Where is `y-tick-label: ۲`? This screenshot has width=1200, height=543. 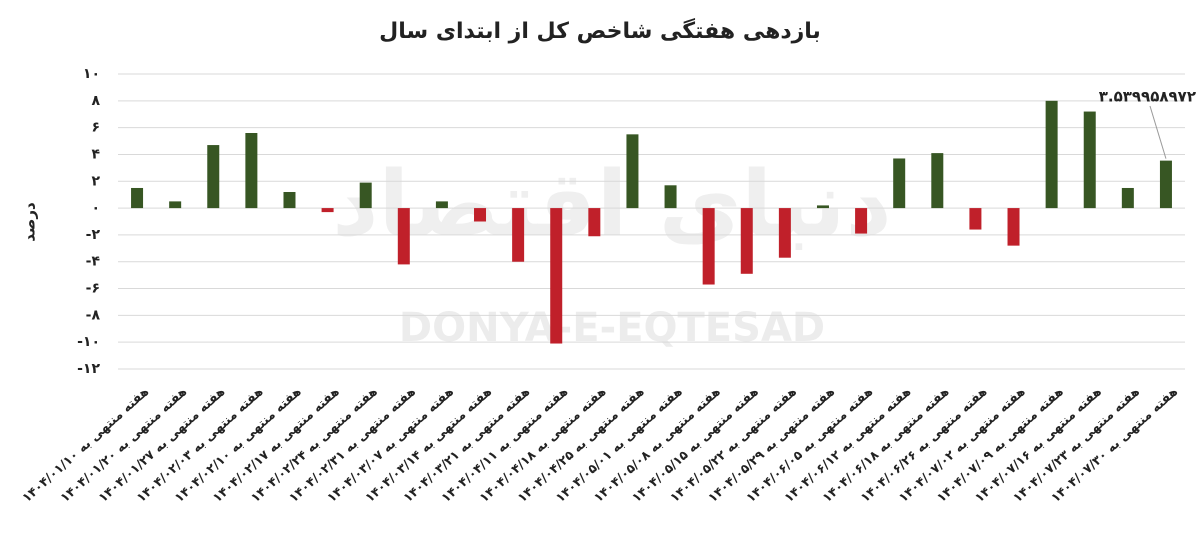
y-tick-label: ۲ is located at coordinates (95, 181).